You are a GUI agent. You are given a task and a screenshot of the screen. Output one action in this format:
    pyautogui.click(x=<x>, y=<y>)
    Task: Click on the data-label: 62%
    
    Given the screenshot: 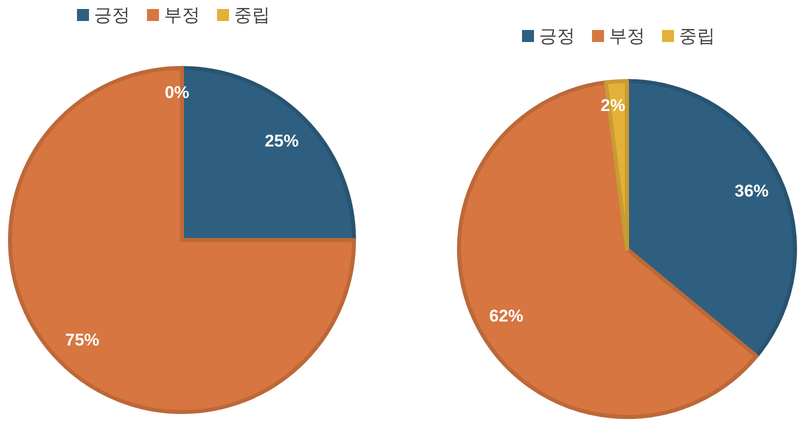 What is the action you would take?
    pyautogui.click(x=506, y=316)
    